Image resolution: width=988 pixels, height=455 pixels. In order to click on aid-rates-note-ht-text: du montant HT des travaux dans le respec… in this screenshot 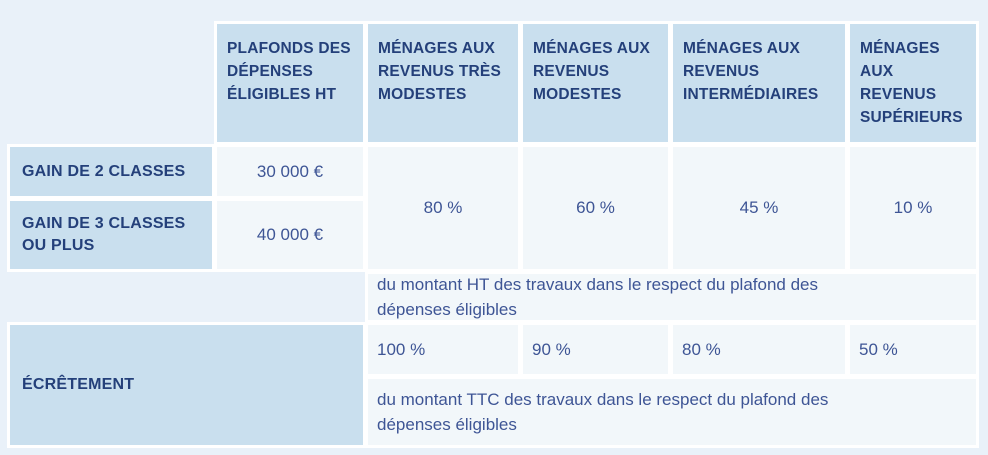, I will do `click(598, 297)`.